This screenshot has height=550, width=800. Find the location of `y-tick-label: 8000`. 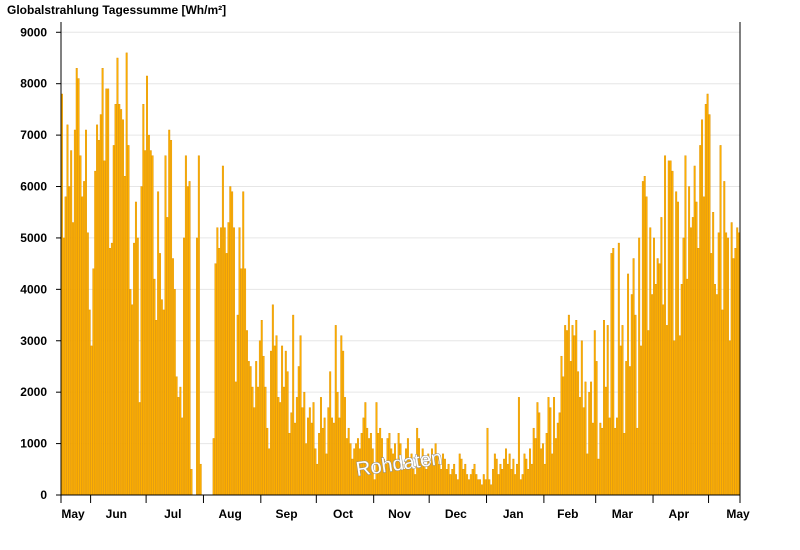

y-tick-label: 8000 is located at coordinates (33, 84).